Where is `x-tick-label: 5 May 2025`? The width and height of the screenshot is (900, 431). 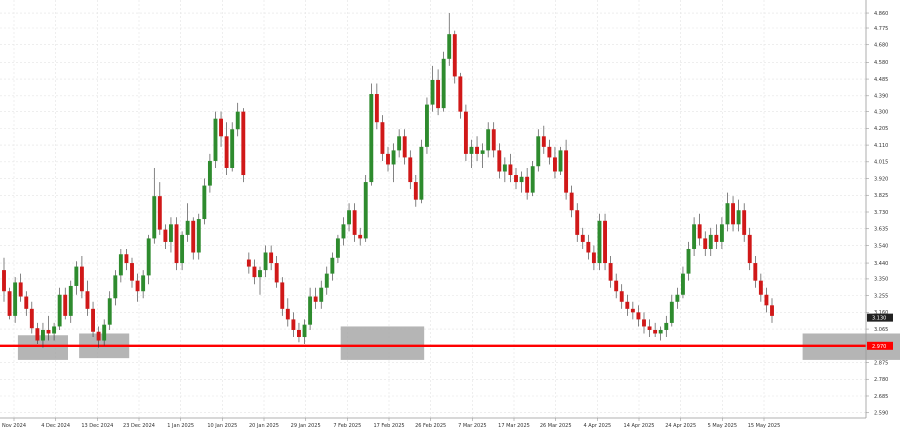 x-tick-label: 5 May 2025 is located at coordinates (722, 426).